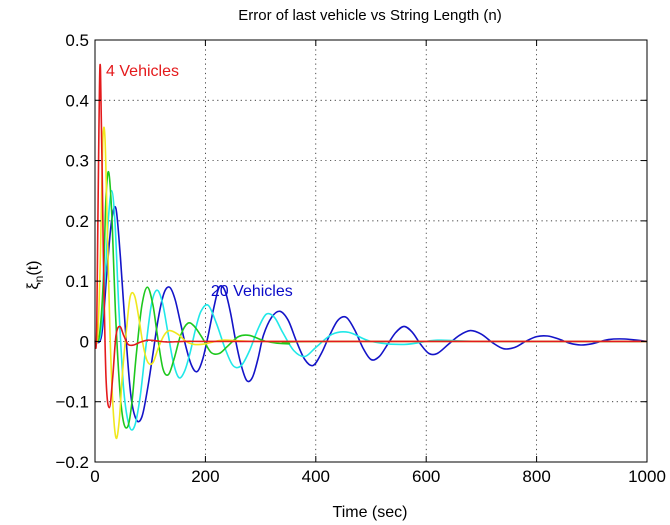  What do you see at coordinates (39, 279) in the screenshot?
I see `y-axis-label-subscript: n` at bounding box center [39, 279].